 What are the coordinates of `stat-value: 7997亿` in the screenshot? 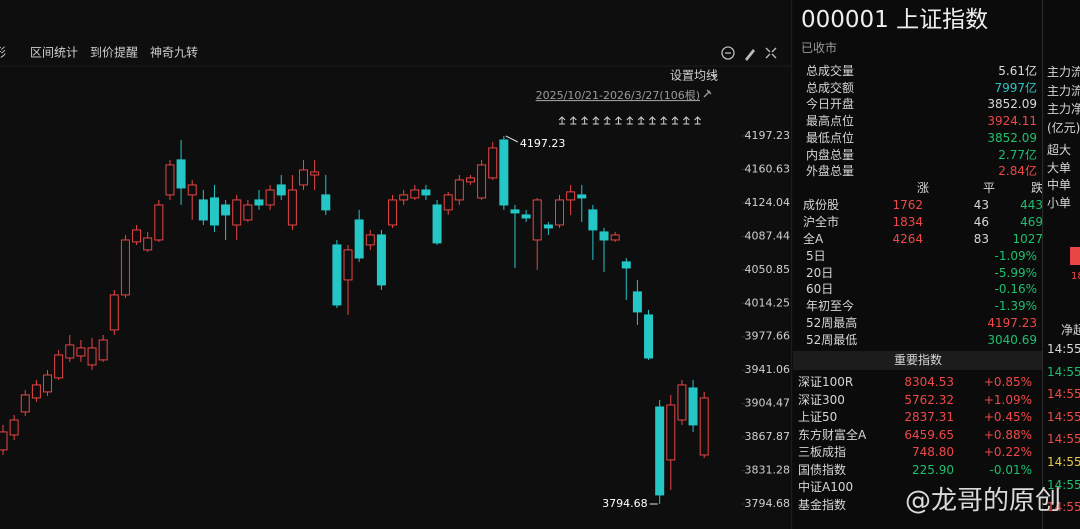 It's located at (1015, 87).